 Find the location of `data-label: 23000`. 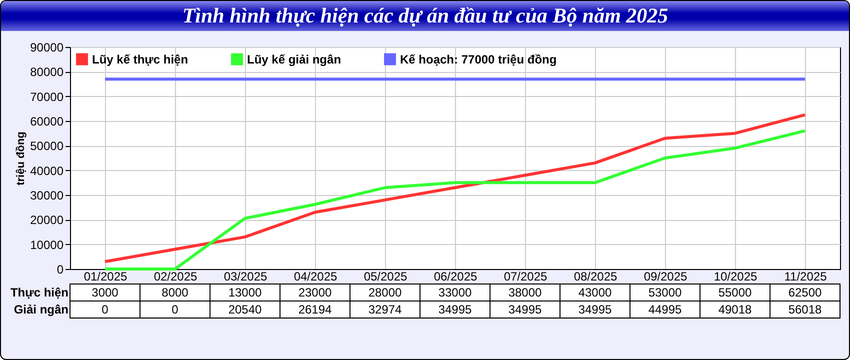

data-label: 23000 is located at coordinates (315, 293).